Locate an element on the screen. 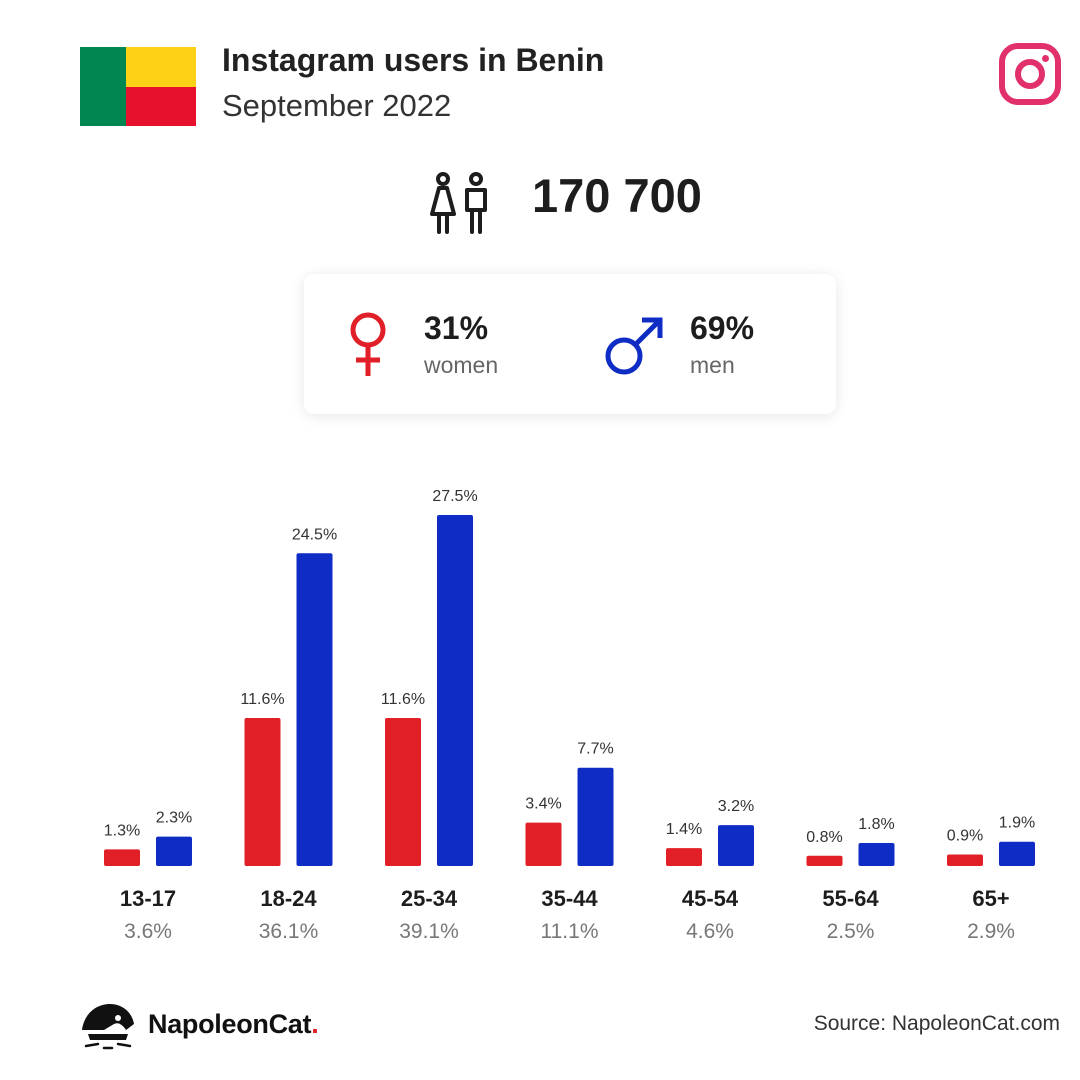 The width and height of the screenshot is (1080, 1080). value-label-men-55-64: 1.8% is located at coordinates (876, 824).